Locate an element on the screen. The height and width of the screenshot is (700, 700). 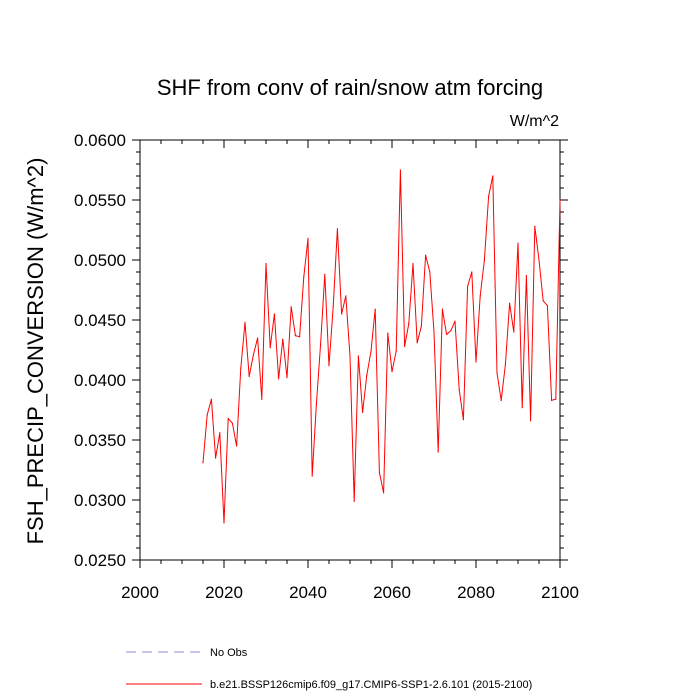
x-tick-label: 2080 is located at coordinates (476, 592).